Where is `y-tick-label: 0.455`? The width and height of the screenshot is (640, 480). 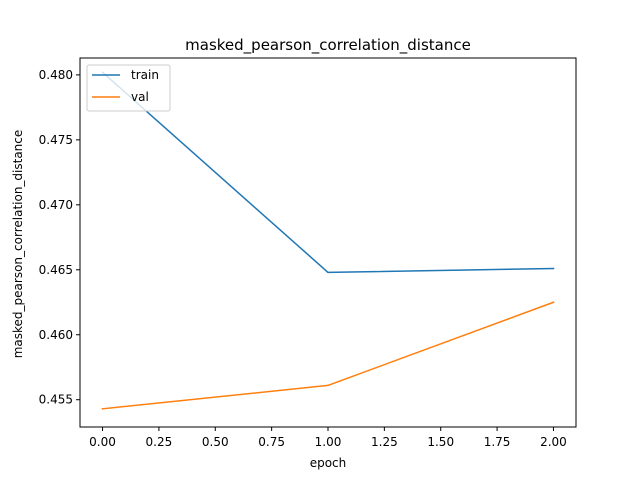
y-tick-label: 0.455 is located at coordinates (56, 400).